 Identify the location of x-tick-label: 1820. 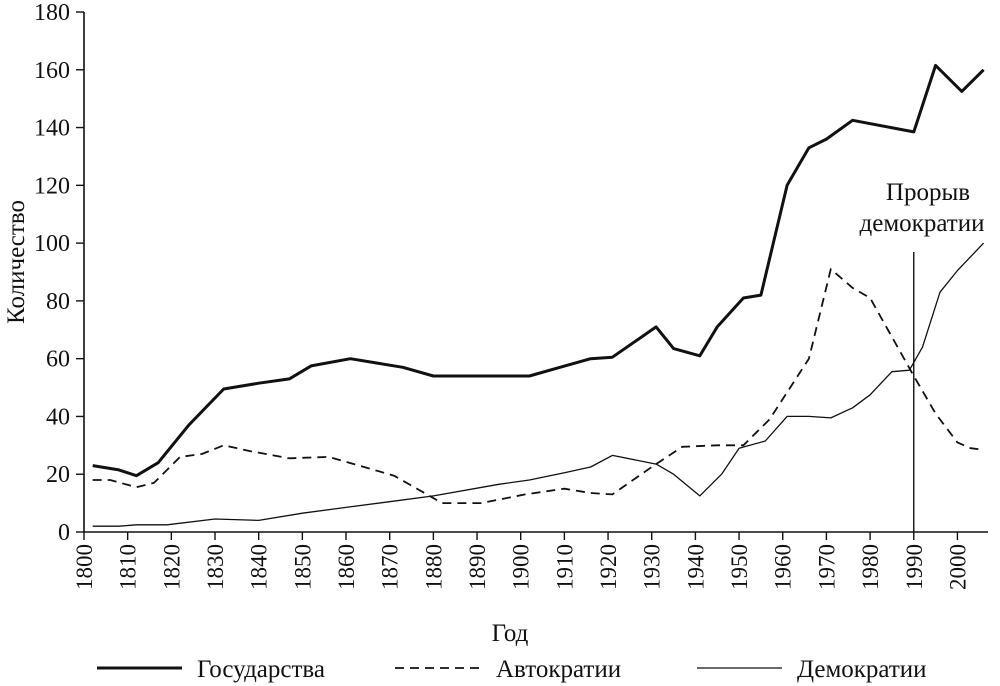
(171, 567).